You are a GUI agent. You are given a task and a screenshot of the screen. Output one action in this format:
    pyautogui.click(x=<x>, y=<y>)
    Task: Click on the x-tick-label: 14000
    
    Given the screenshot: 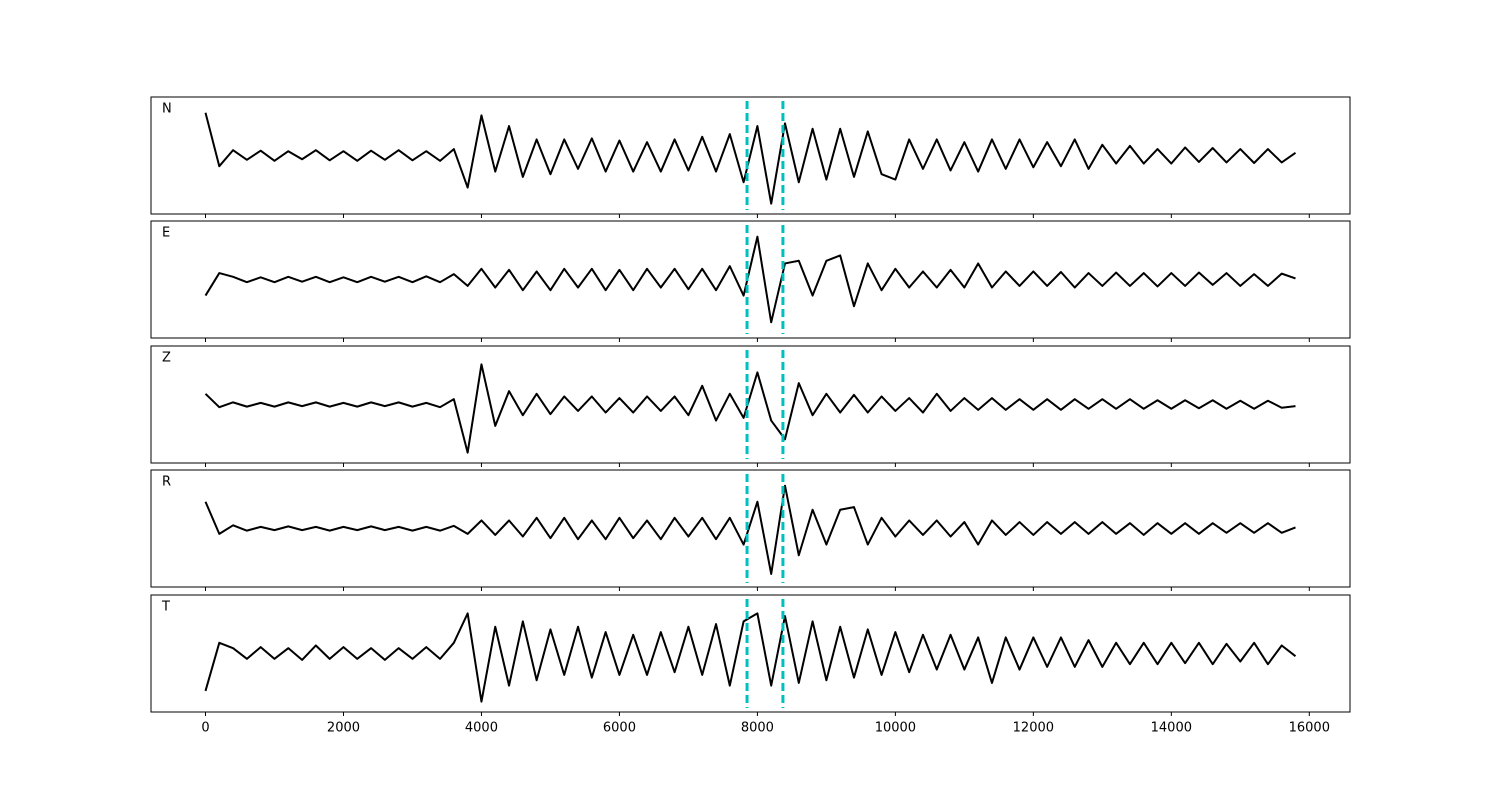 What is the action you would take?
    pyautogui.click(x=1171, y=728)
    